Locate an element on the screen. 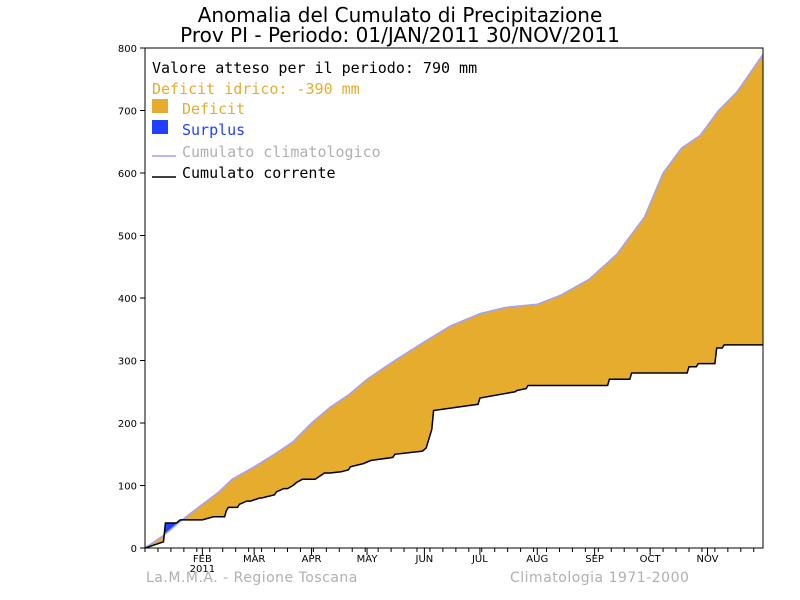 The height and width of the screenshot is (600, 800). legend-climatological-label: Cumulato climatologico is located at coordinates (281, 152).